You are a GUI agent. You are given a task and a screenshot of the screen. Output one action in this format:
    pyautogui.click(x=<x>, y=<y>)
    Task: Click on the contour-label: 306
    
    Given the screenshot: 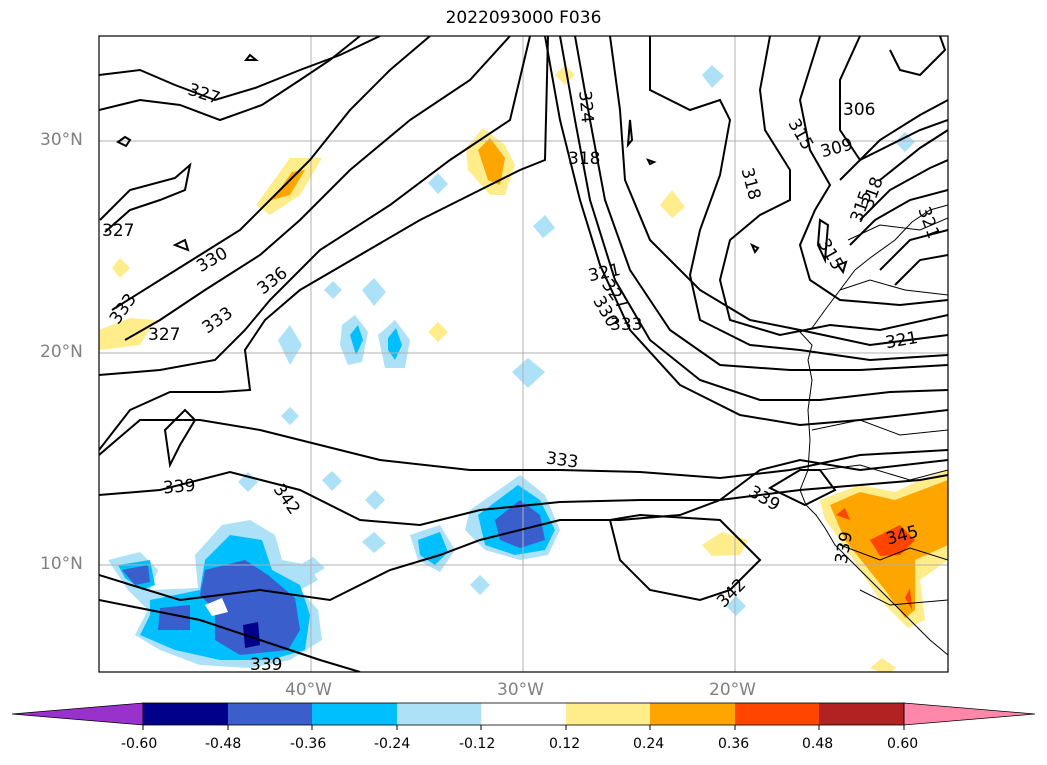 What is the action you would take?
    pyautogui.click(x=859, y=110)
    